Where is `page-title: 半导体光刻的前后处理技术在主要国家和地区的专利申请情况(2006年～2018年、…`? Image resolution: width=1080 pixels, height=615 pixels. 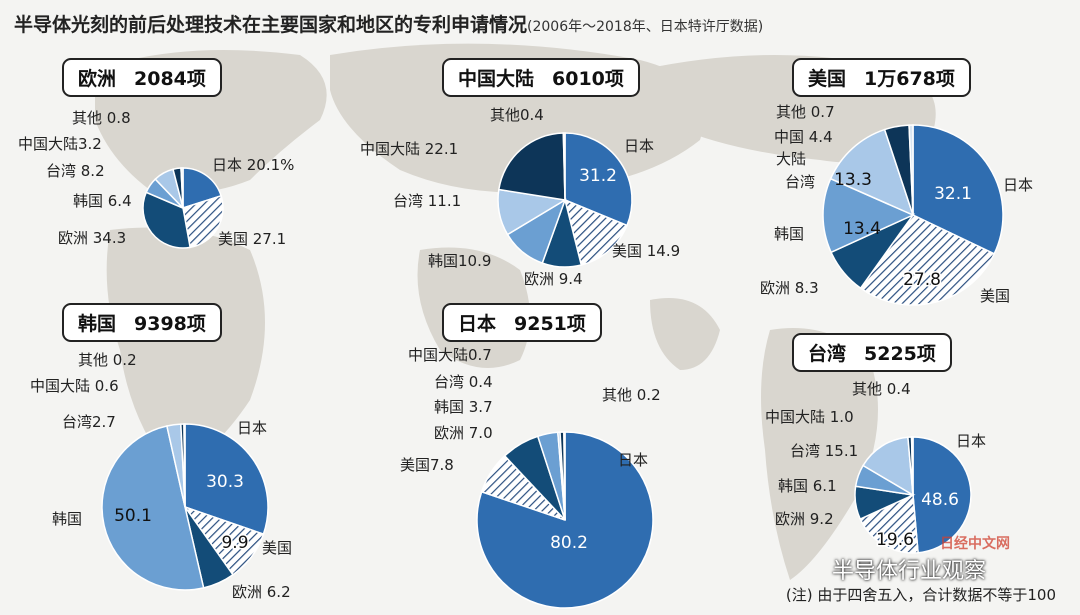
page-title: 半导体光刻的前后处理技术在主要国家和地区的专利申请情况(2006年～2018年、… is located at coordinates (388, 23).